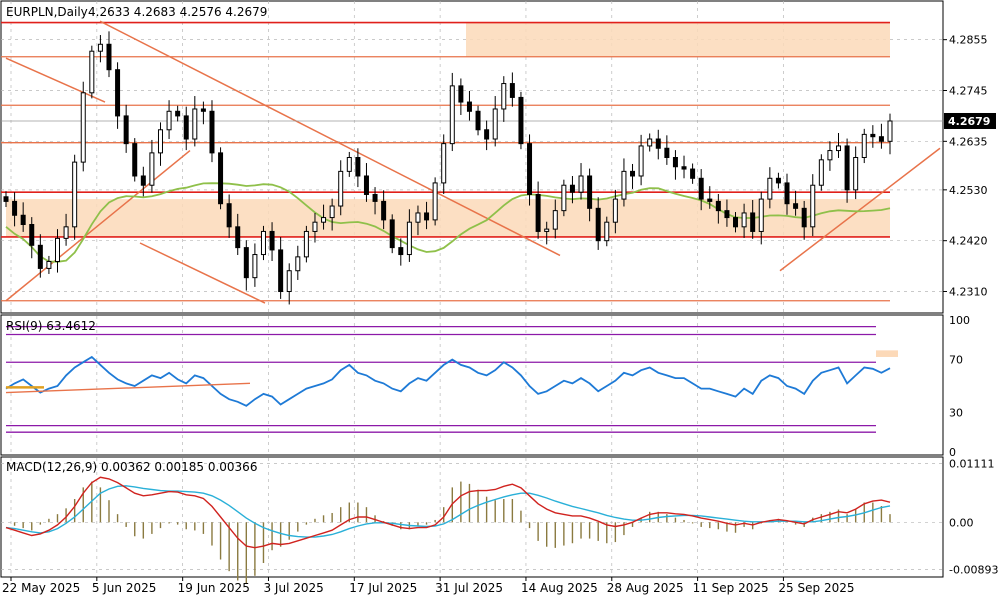 Image resolution: width=1000 pixels, height=600 pixels. What do you see at coordinates (128, 388) in the screenshot?
I see `rsi-trendline` at bounding box center [128, 388].